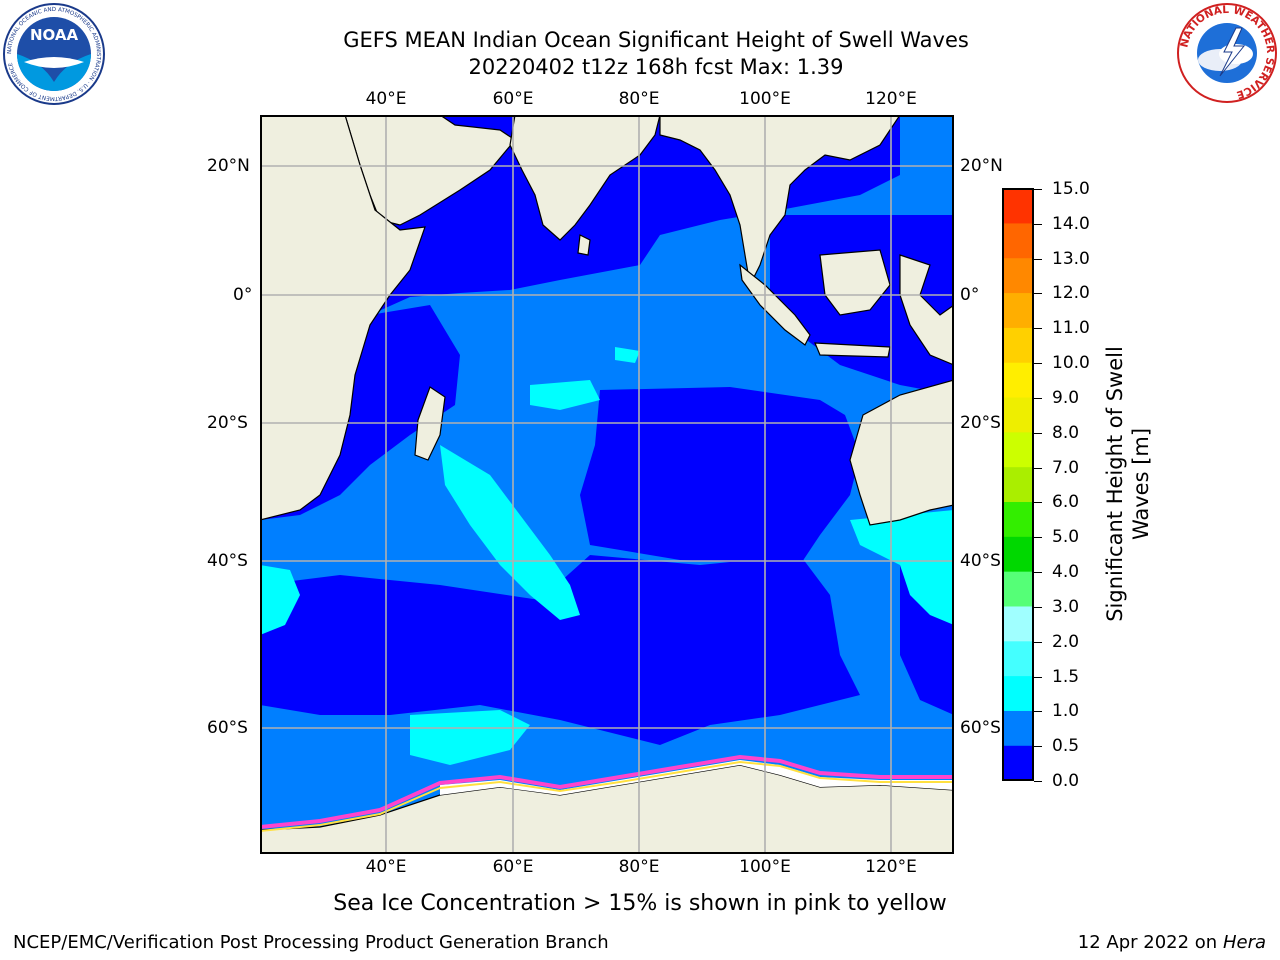 The width and height of the screenshot is (1280, 960). What do you see at coordinates (1066, 502) in the screenshot?
I see `colorbar-tick-label: 6.0` at bounding box center [1066, 502].